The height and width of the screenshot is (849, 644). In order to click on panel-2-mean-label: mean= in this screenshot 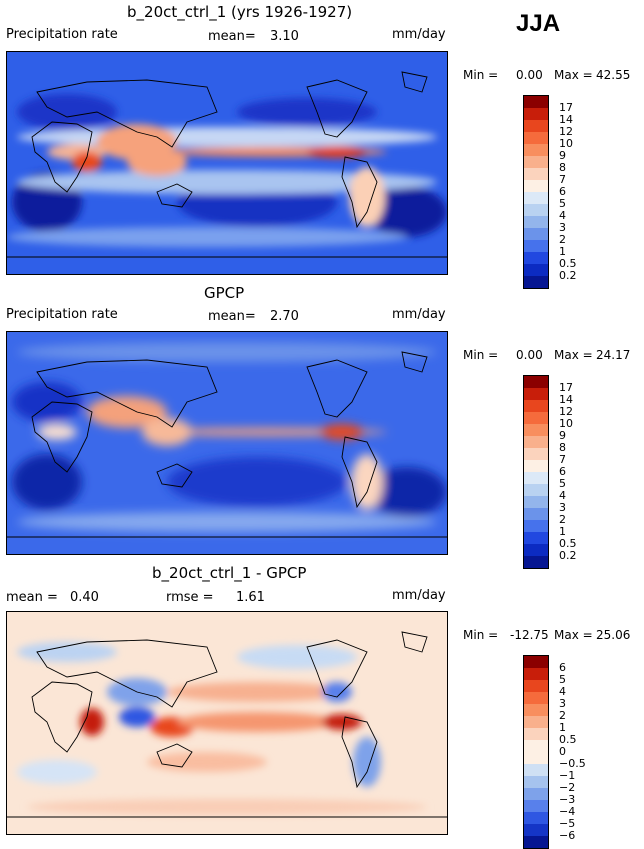, I will do `click(232, 316)`.